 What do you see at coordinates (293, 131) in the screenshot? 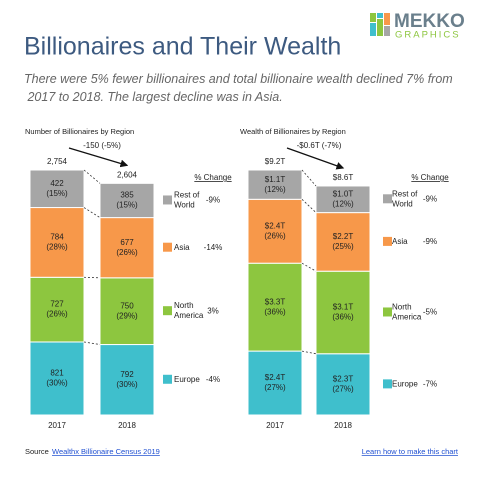
I see `chart-title: Wealth of Billionaires by Region` at bounding box center [293, 131].